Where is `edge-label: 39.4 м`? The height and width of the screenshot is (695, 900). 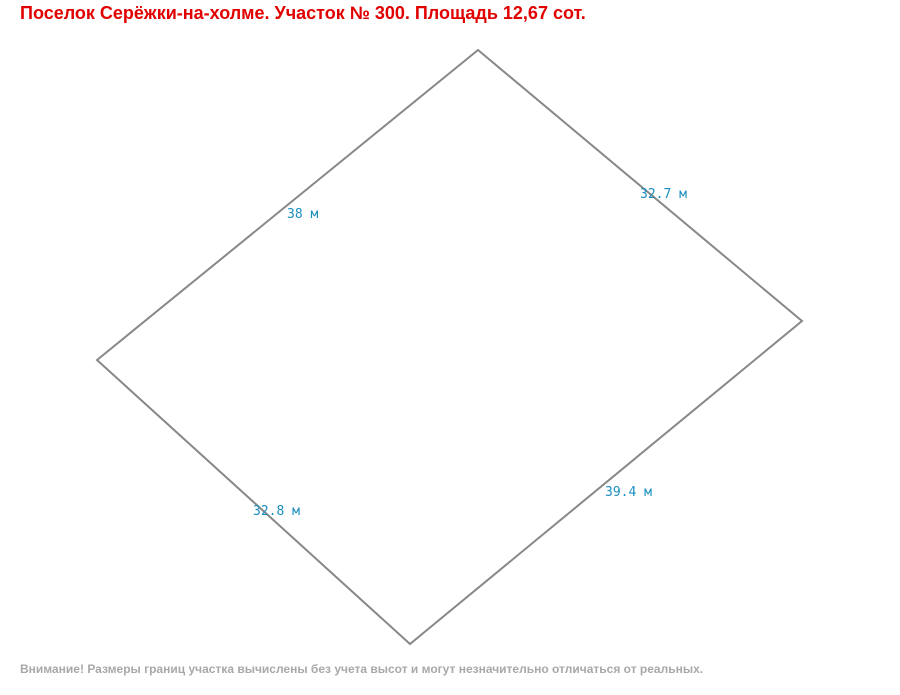
edge-label: 39.4 м is located at coordinates (628, 492).